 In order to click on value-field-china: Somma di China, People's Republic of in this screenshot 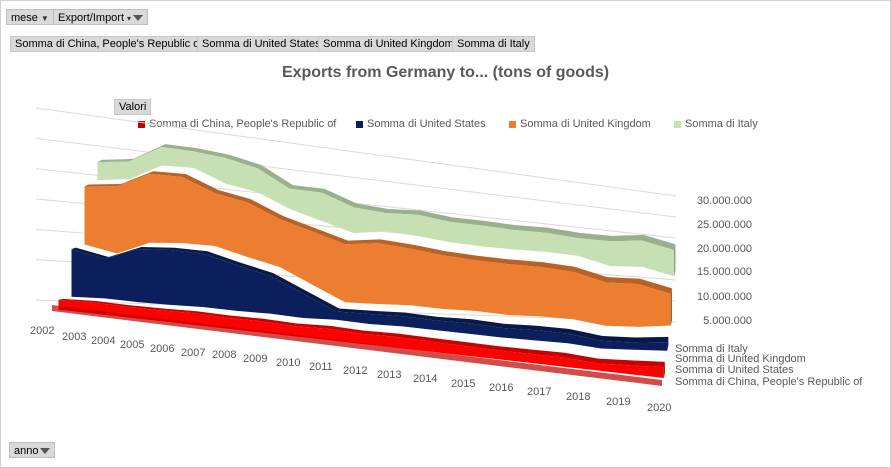, I will do `click(109, 44)`.